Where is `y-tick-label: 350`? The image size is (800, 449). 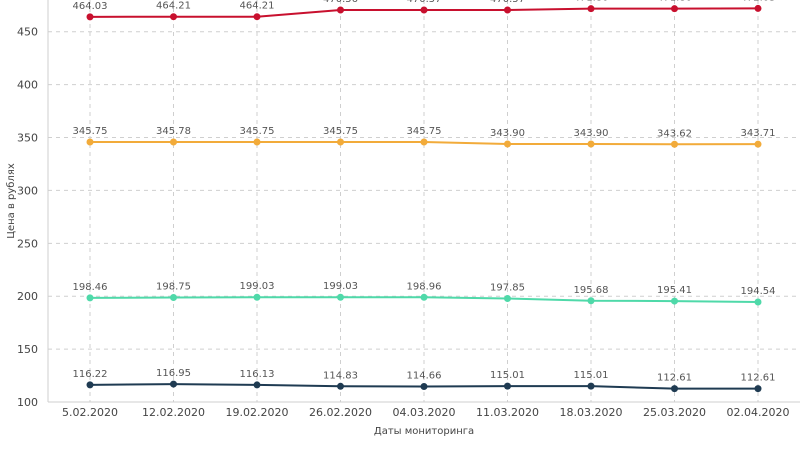 y-tick-label: 350 is located at coordinates (27, 138).